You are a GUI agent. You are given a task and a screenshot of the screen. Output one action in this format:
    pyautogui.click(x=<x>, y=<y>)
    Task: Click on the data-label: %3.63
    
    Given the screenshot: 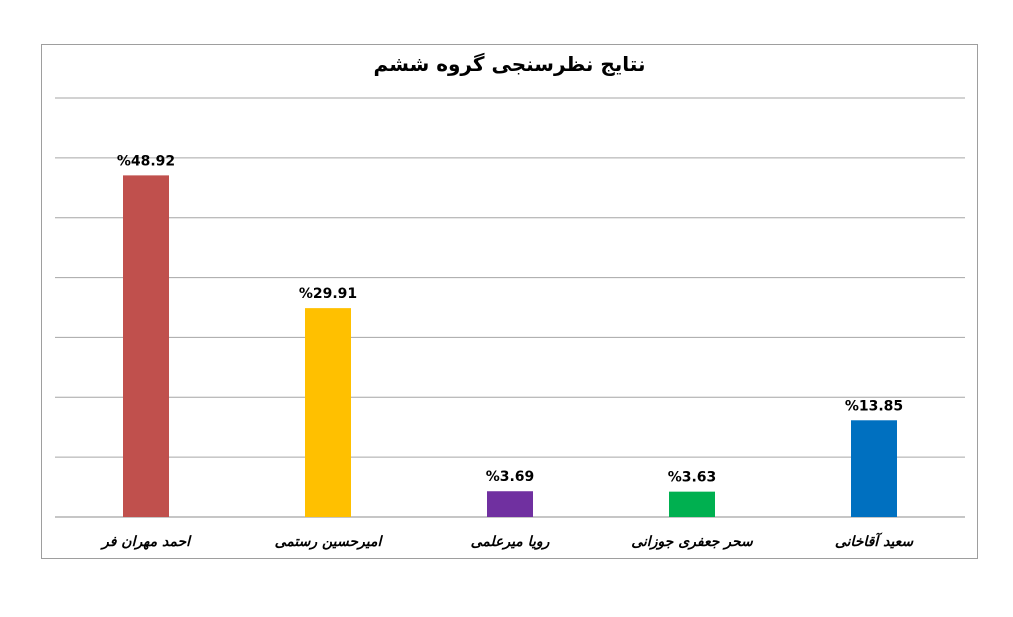 What is the action you would take?
    pyautogui.click(x=692, y=478)
    